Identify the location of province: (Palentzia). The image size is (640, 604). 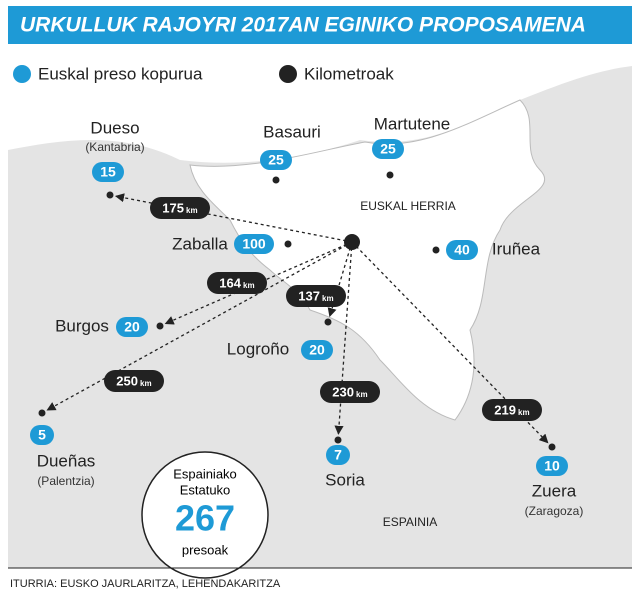
(65, 481).